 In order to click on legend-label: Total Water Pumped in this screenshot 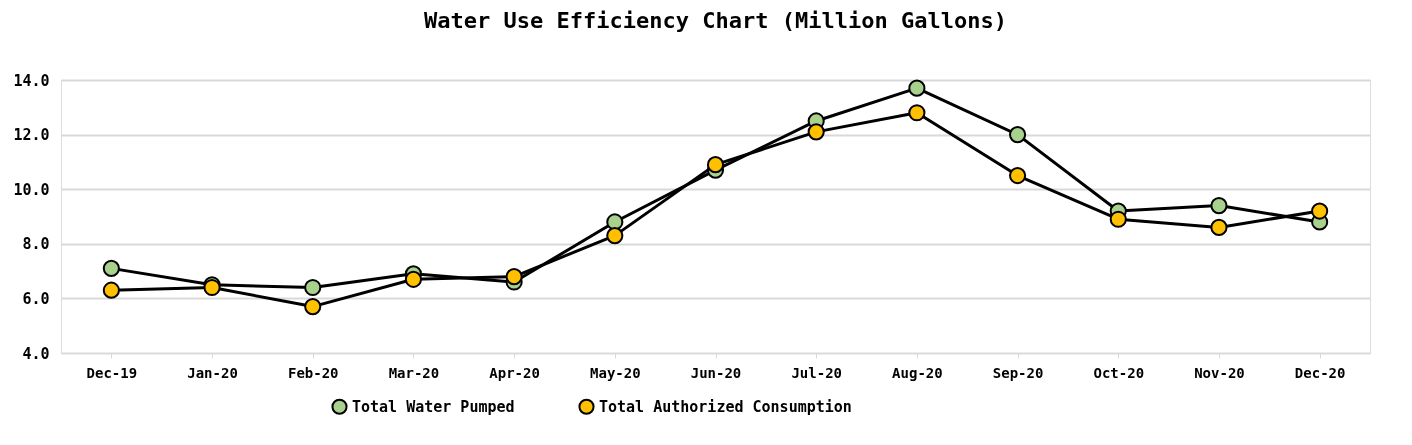, I will do `click(433, 406)`.